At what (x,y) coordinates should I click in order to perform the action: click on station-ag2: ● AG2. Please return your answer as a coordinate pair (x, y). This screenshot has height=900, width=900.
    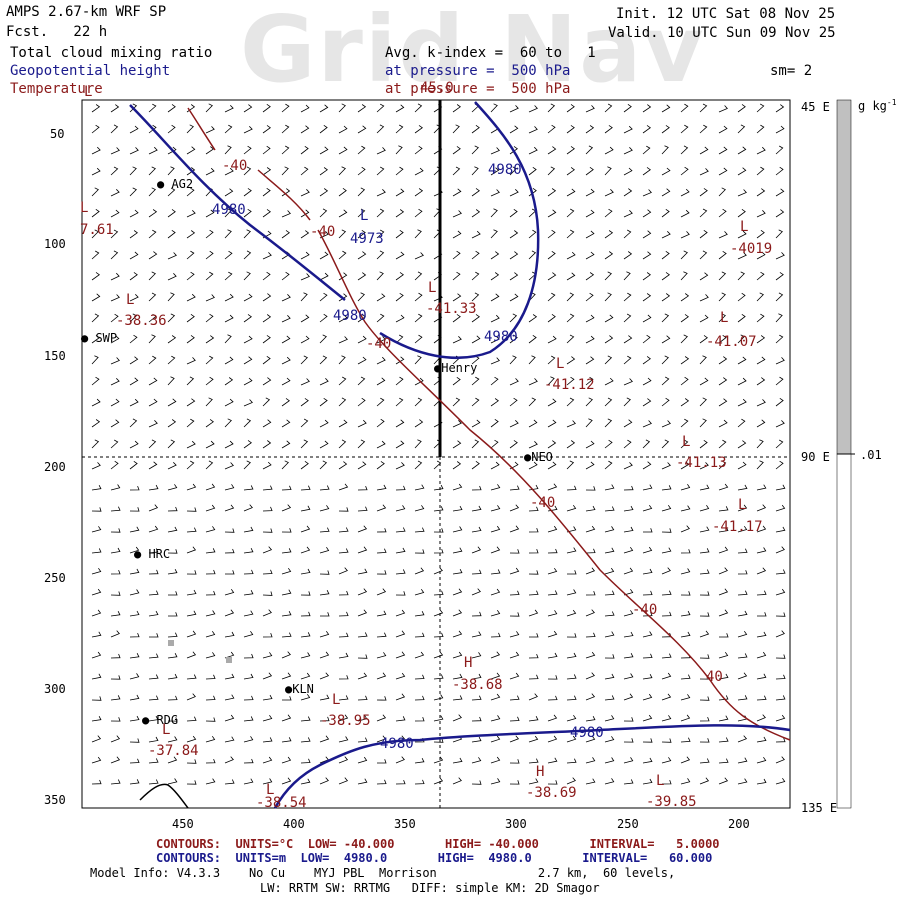
    Looking at the image, I should click on (175, 184).